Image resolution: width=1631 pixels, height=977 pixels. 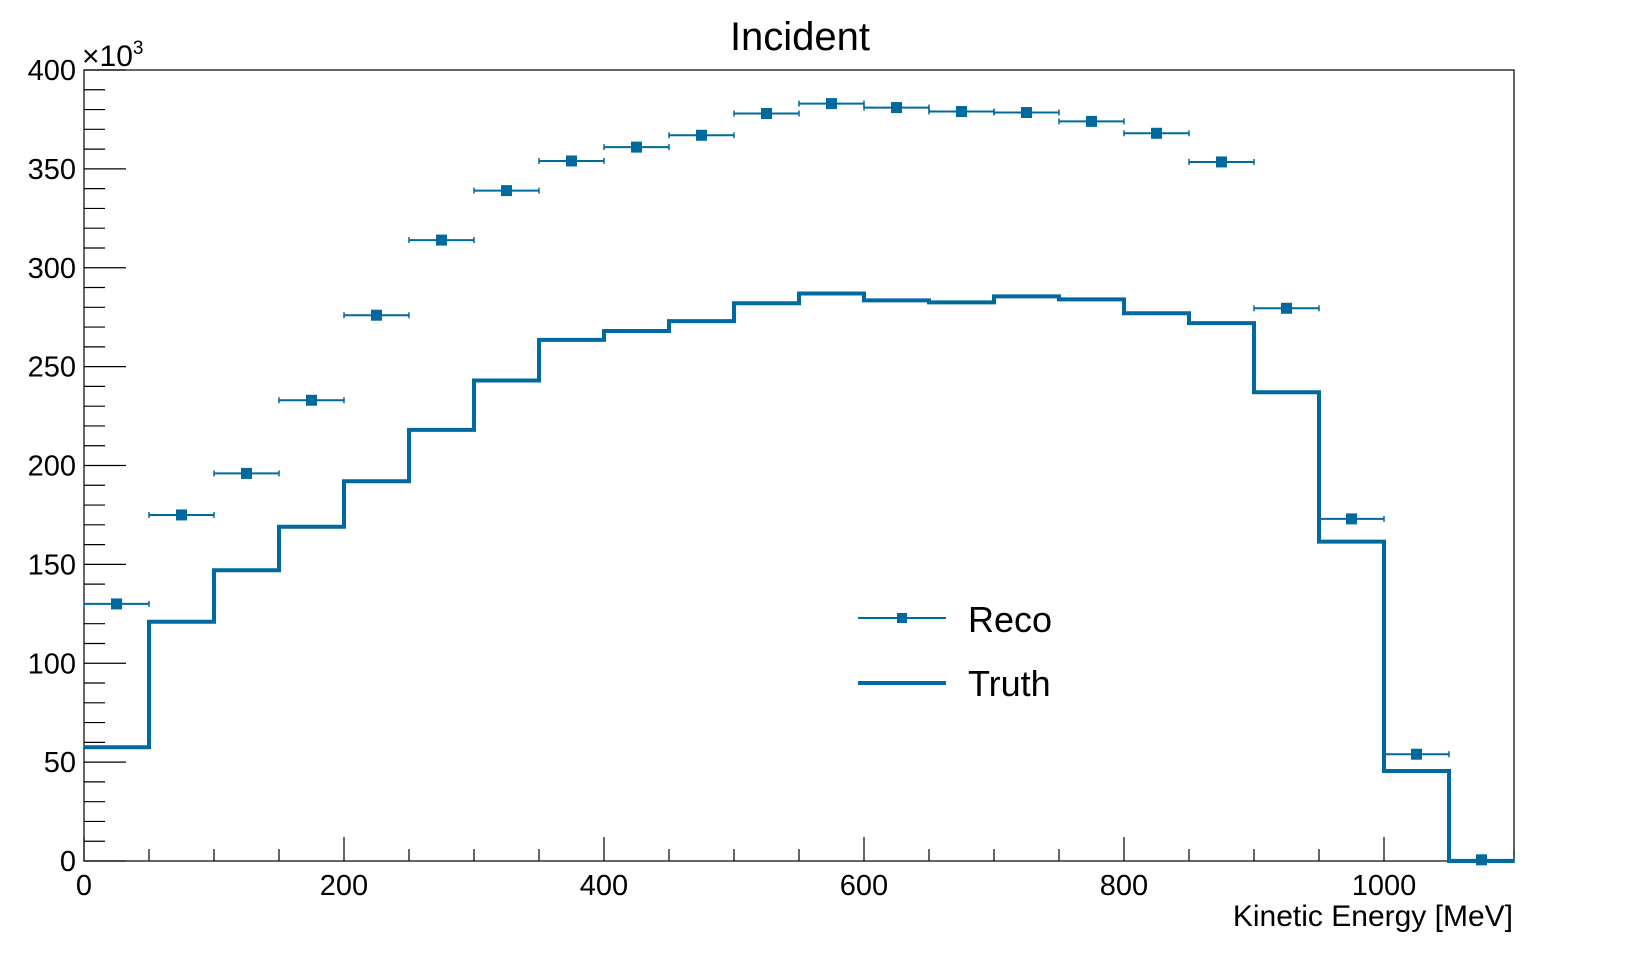 I want to click on y-tick-label: 150, so click(x=52, y=565).